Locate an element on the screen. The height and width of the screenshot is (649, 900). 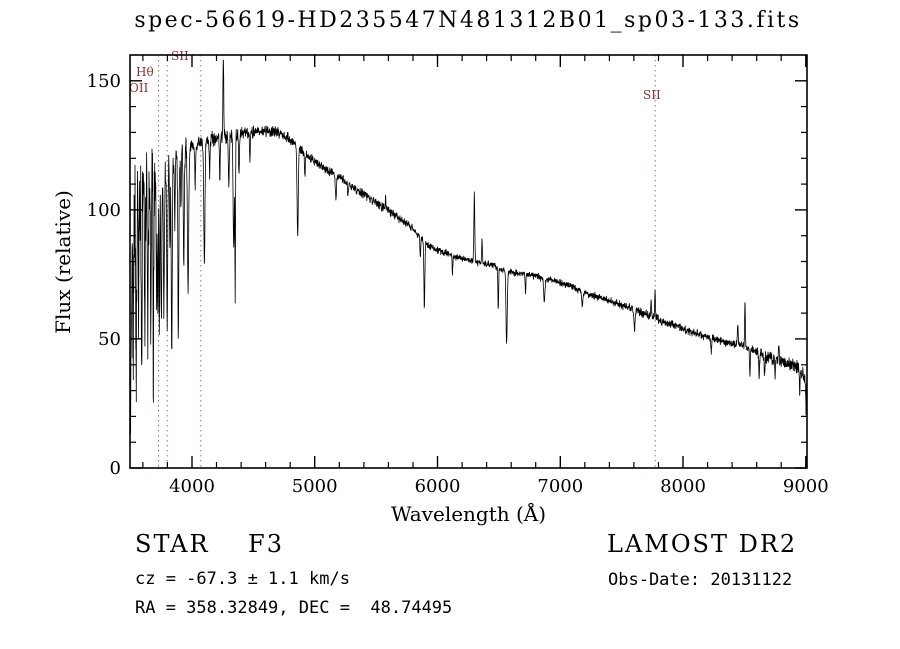
radial-velocity-text: cz = -67.3 ± 1.1 km/s is located at coordinates (242, 579).